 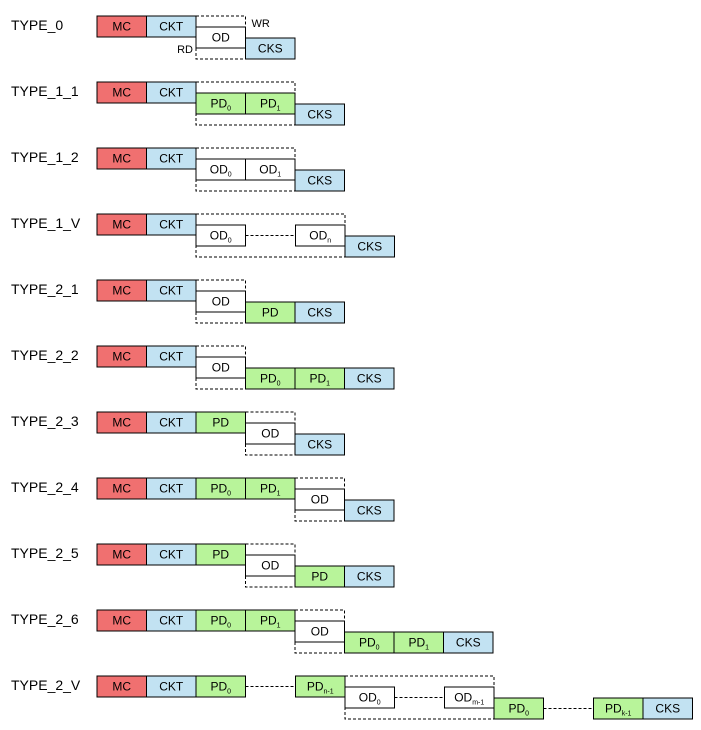 I want to click on frame-row: TYPE_2_5 MC CKT PD OD PD CKS, so click(x=203, y=565).